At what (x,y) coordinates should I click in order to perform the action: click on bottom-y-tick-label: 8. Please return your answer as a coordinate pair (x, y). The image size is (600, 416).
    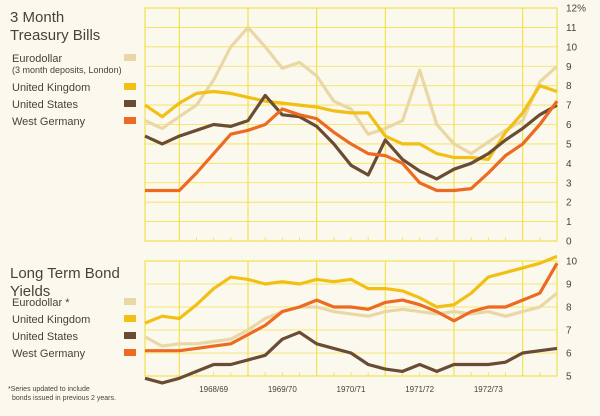
    Looking at the image, I should click on (569, 308).